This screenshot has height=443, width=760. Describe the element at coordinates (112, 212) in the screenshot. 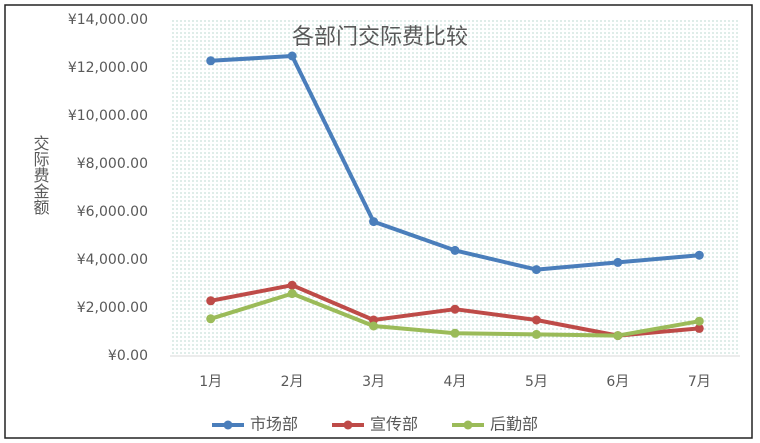

I see `y-tick-label: ¥6,000.00` at that location.